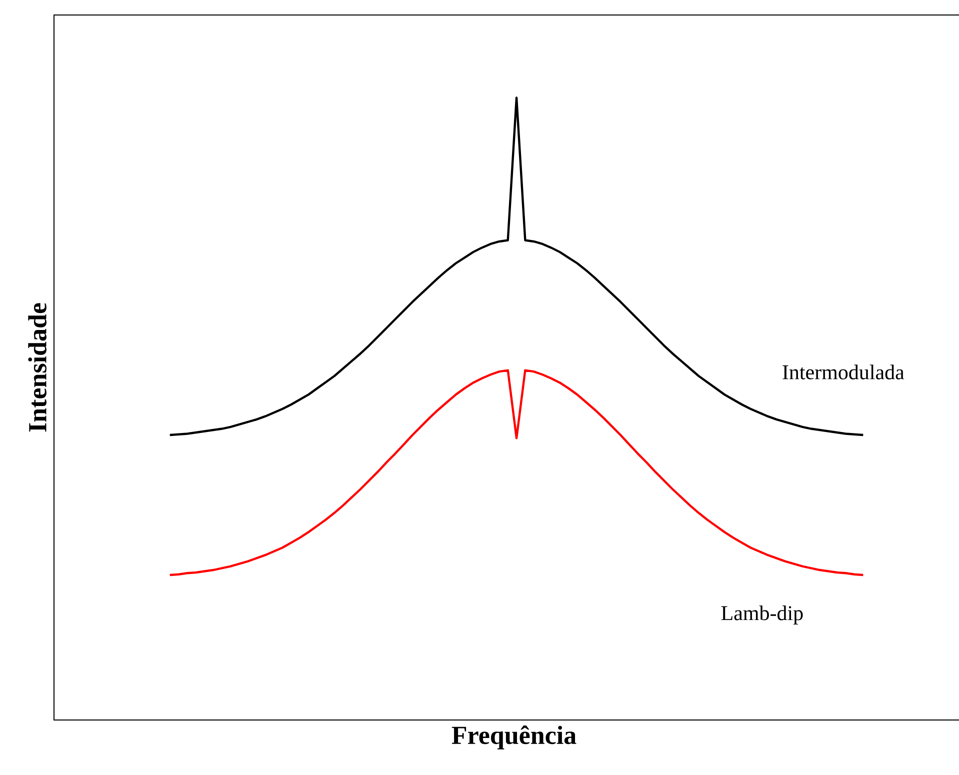 This screenshot has width=959, height=775. What do you see at coordinates (37, 367) in the screenshot?
I see `y-axis-title: Intensidade` at bounding box center [37, 367].